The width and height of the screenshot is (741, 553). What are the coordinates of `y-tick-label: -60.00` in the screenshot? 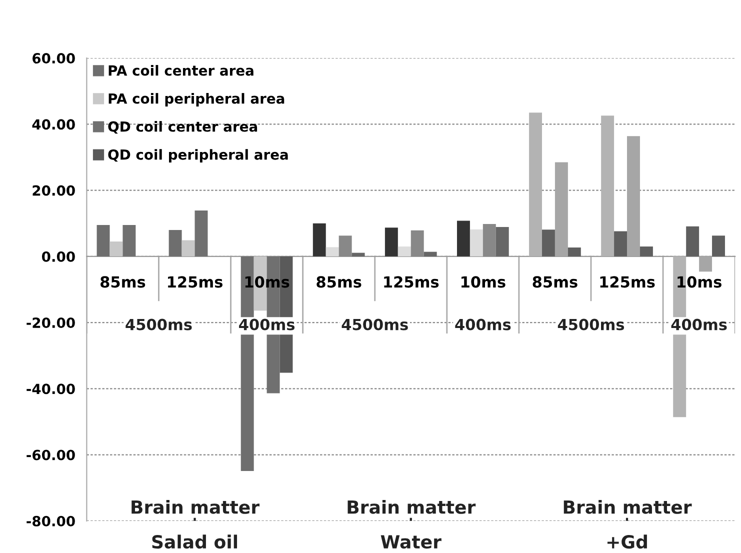 It's located at (50, 455).